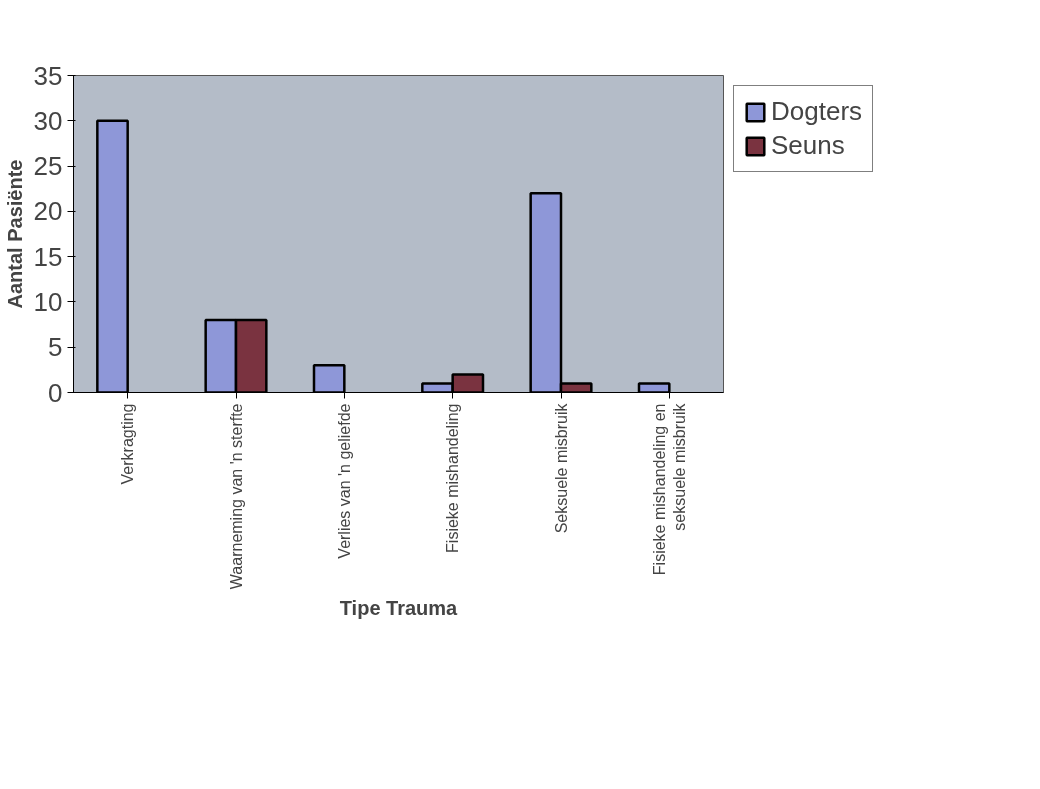 This screenshot has width=1040, height=789. Describe the element at coordinates (344, 481) in the screenshot. I see `x-tick-label: Verlies van 'n geliefde` at that location.